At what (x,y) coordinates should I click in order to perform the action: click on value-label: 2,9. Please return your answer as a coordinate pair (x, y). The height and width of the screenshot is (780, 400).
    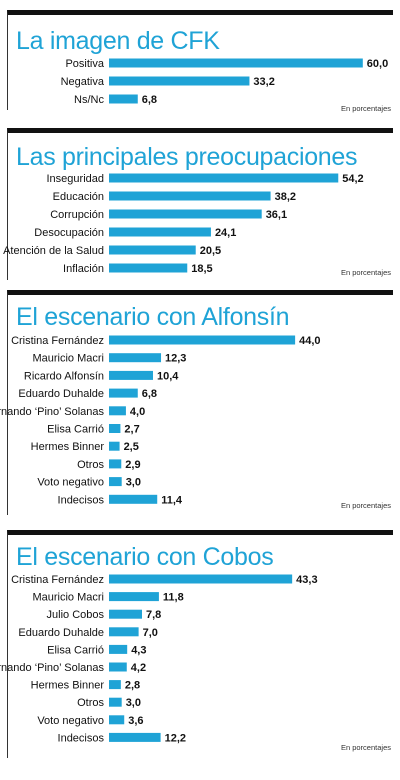
    Looking at the image, I should click on (132, 465).